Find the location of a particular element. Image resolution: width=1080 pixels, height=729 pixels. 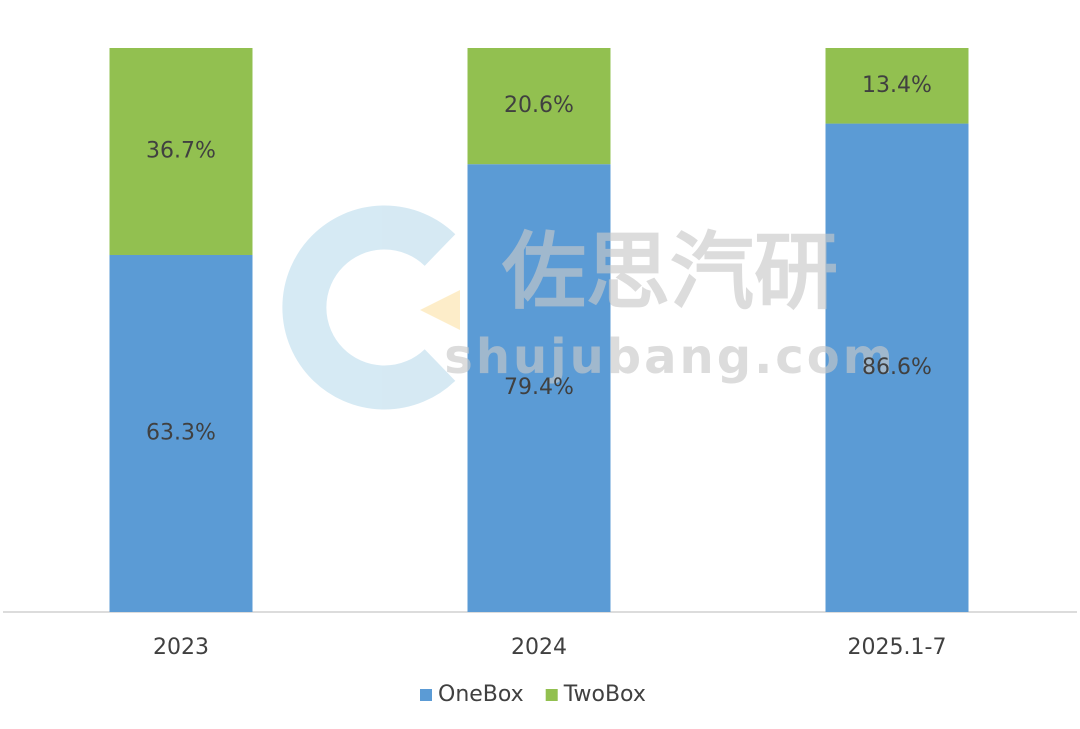

data-label: 20.6% is located at coordinates (539, 105).